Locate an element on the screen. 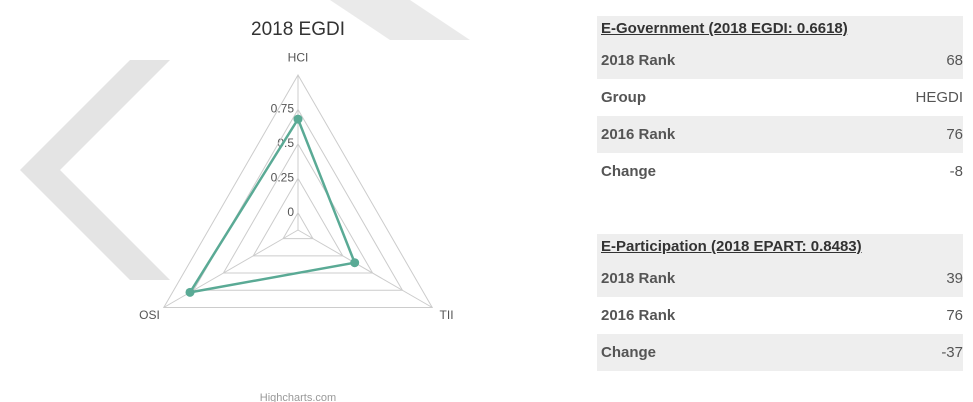 This screenshot has width=973, height=402. cell-value: 39 is located at coordinates (954, 278).